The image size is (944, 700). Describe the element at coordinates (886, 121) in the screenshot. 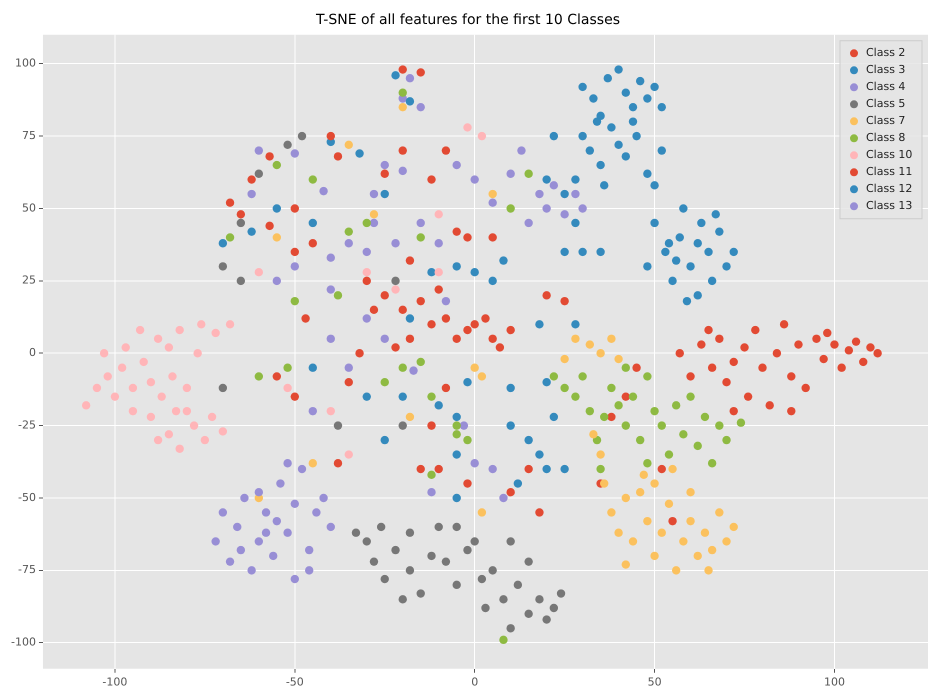

I see `legend-label: Class 7` at that location.